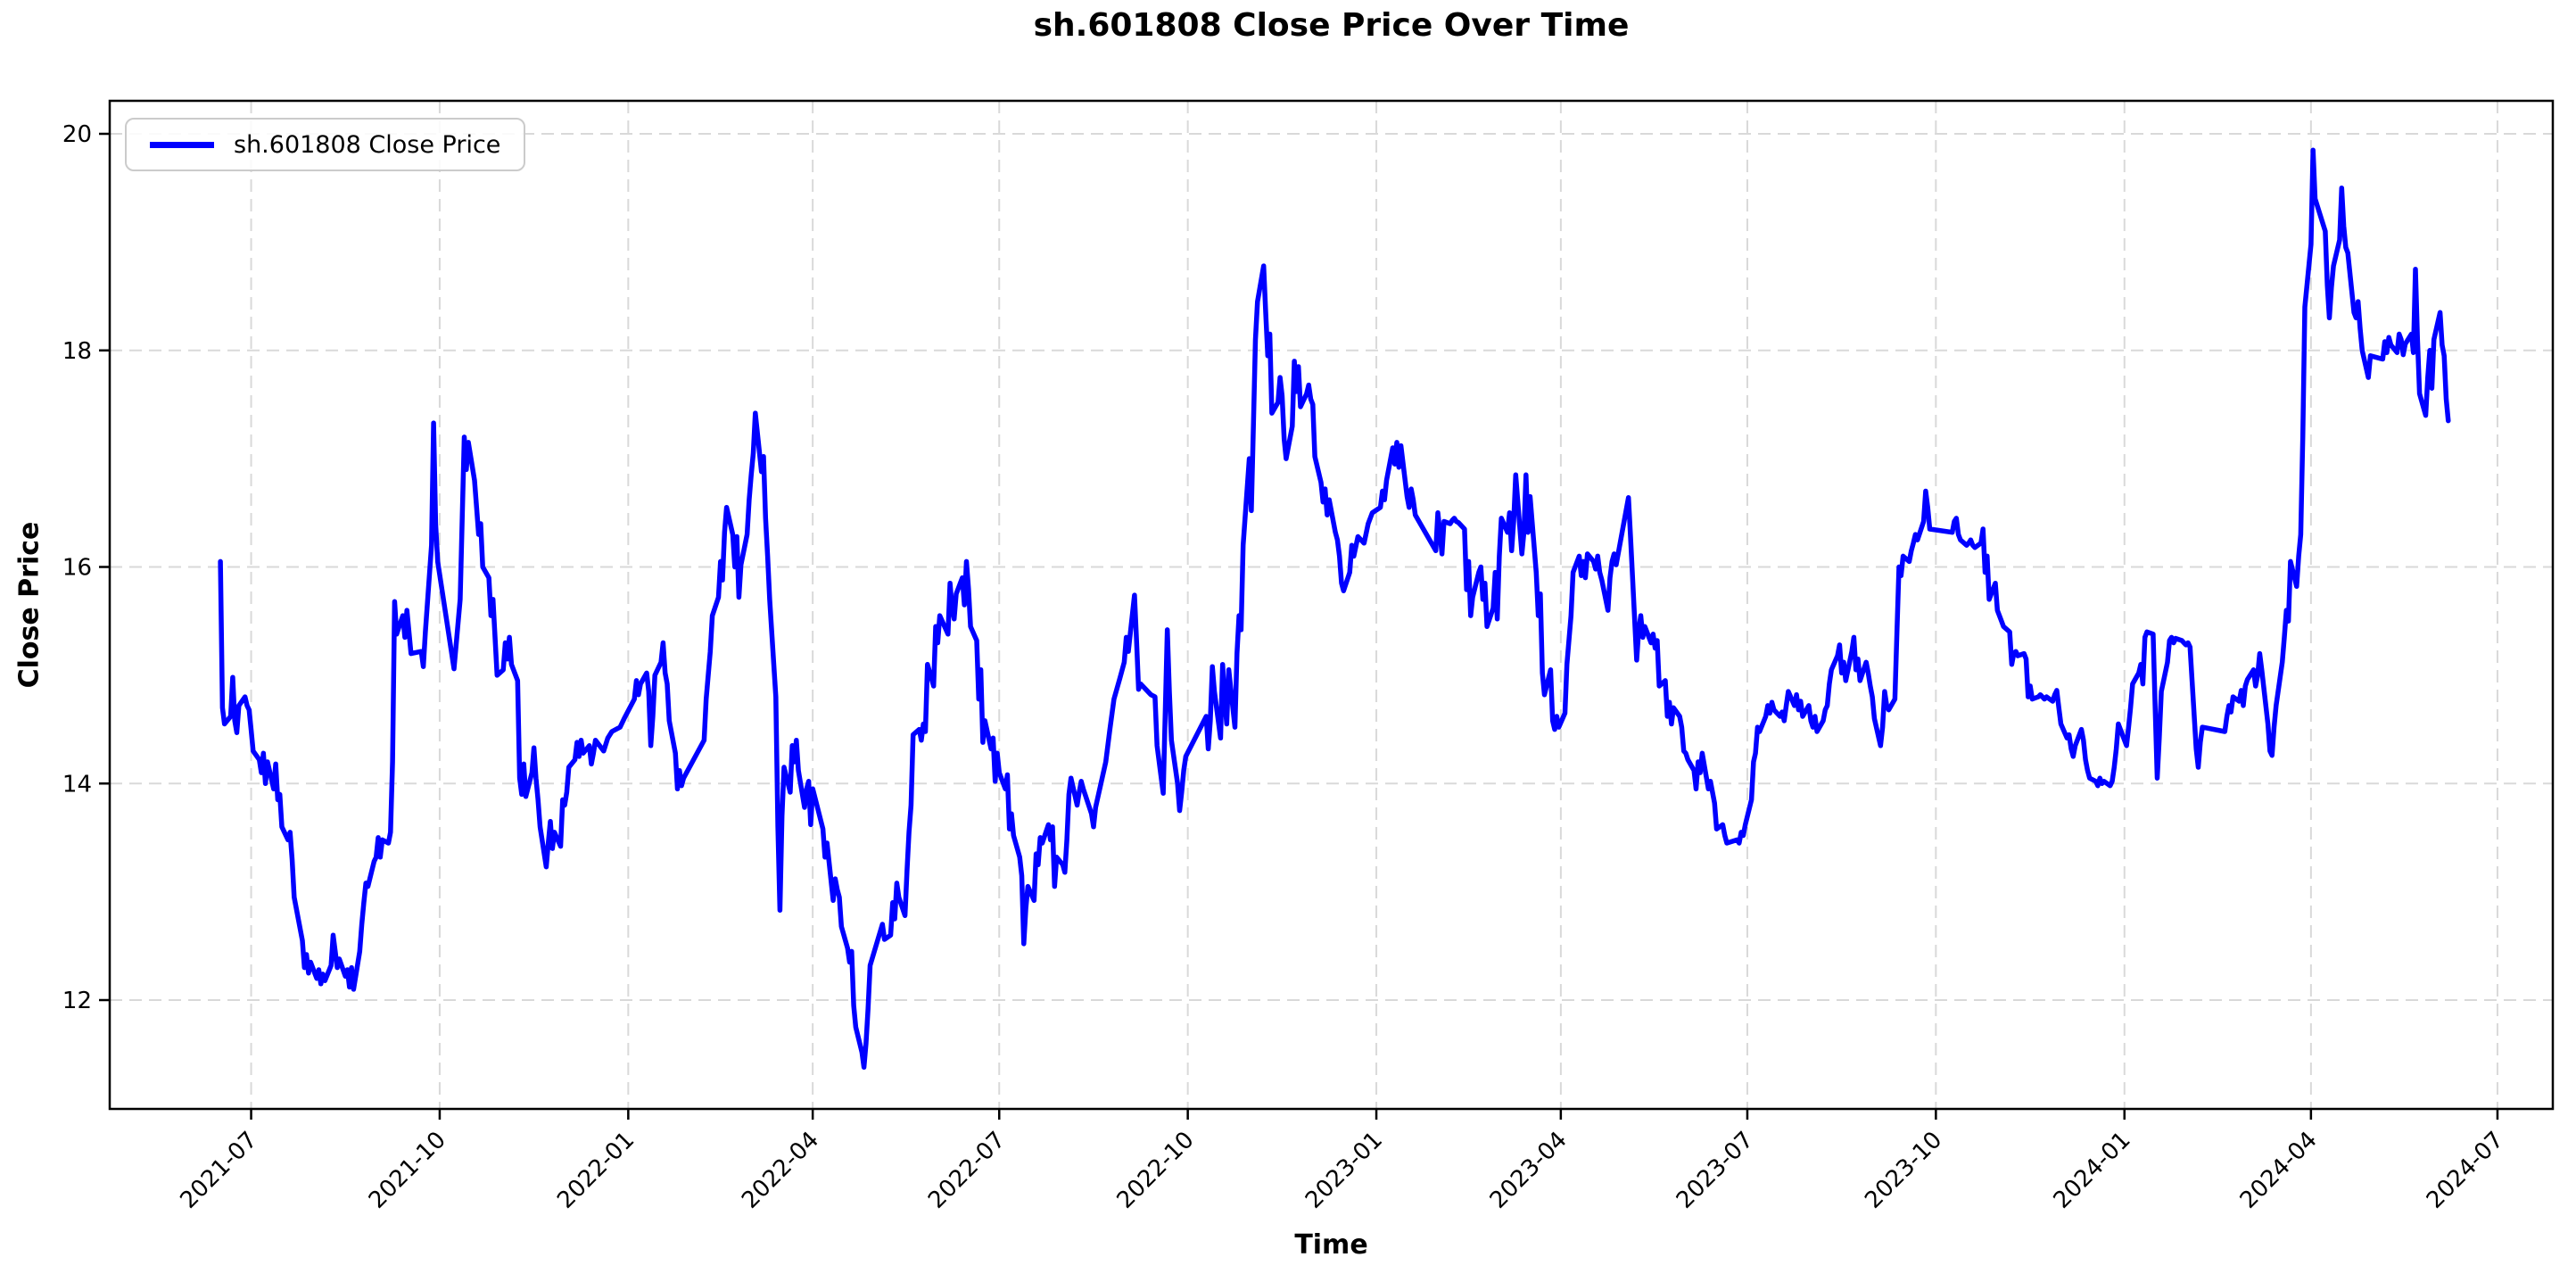  I want to click on x-tick-label: 2022-01, so click(596, 1170).